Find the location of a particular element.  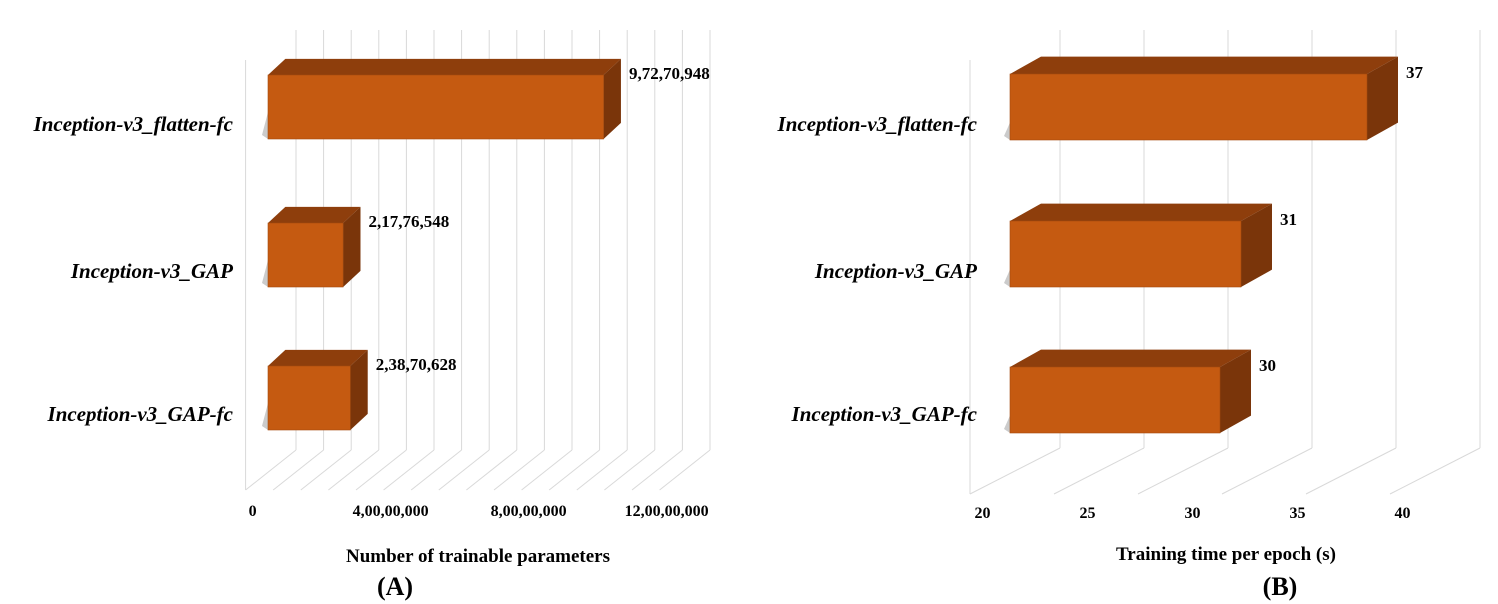

data-label: 9,72,70,948 is located at coordinates (669, 73).